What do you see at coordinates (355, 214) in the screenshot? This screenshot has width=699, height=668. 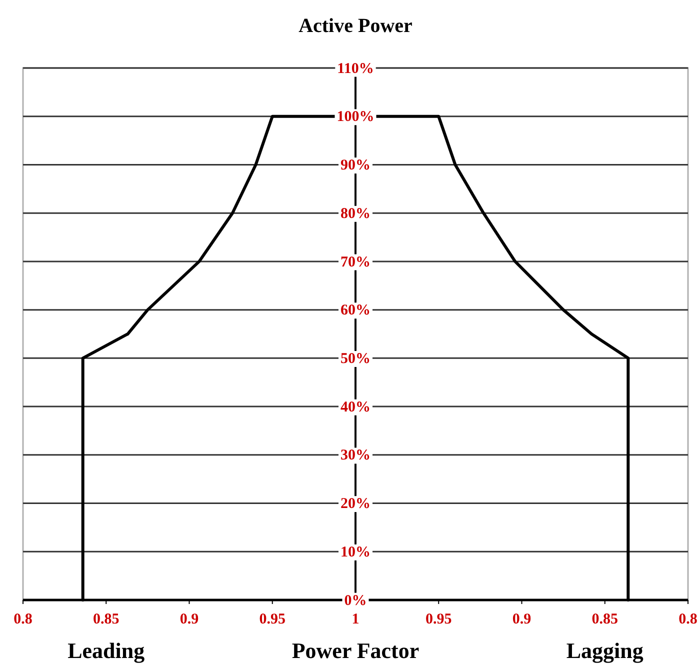 I see `y-tick-label: 80%` at bounding box center [355, 214].